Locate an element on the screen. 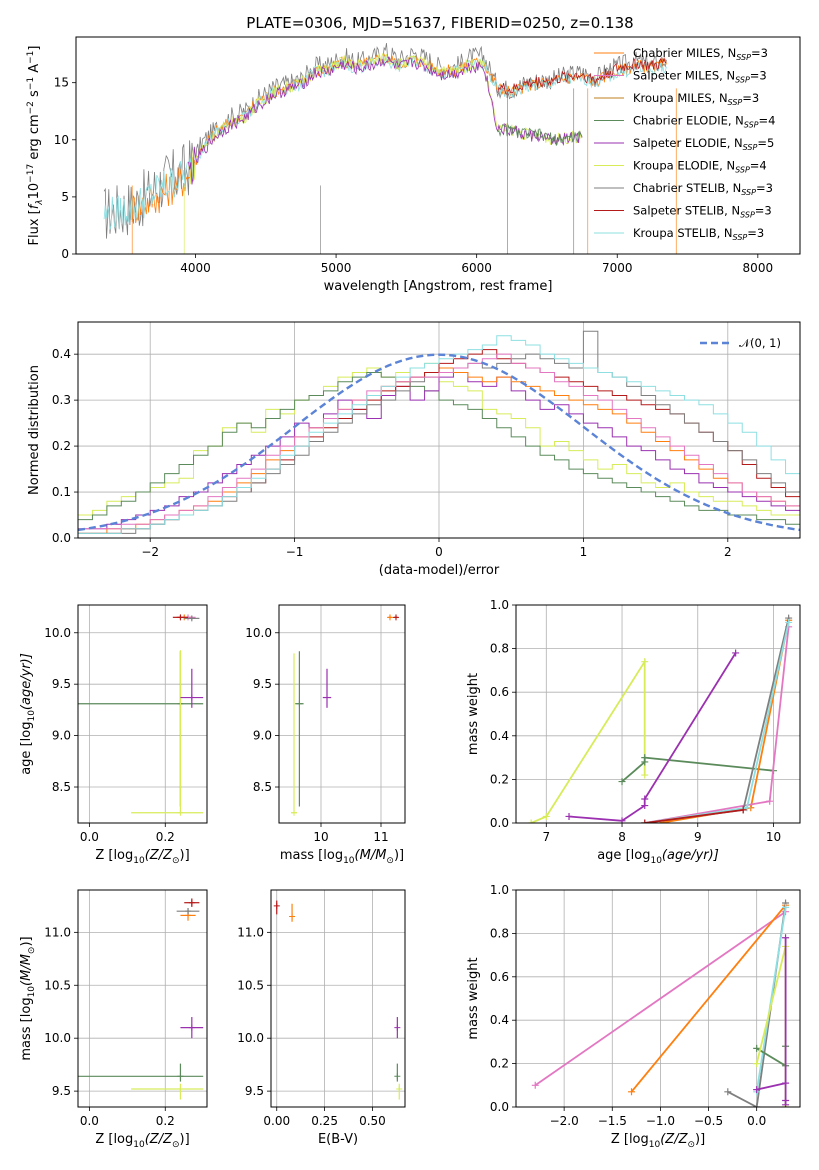 This screenshot has height=1170, width=819. legend-entry: Kroupa MILES, NSSP=3 is located at coordinates (696, 99).